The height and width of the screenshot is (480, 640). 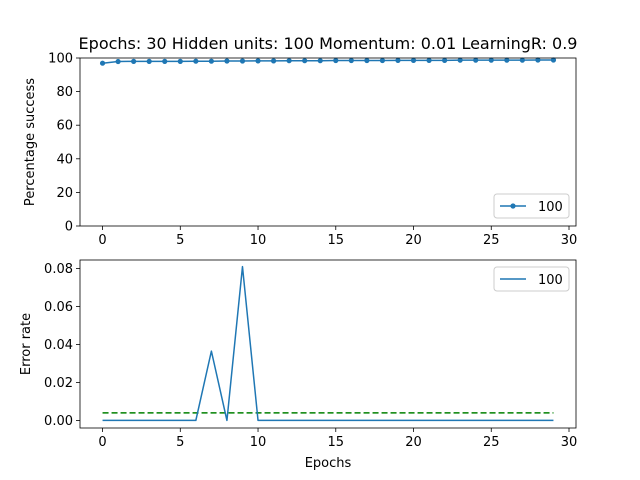 What do you see at coordinates (531, 206) in the screenshot?
I see `top-legend: 100` at bounding box center [531, 206].